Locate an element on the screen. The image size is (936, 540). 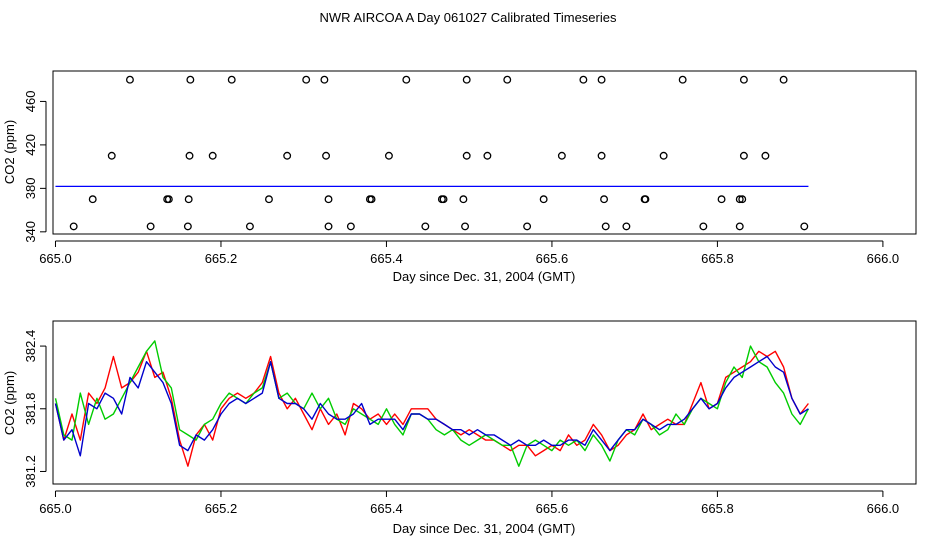
ambient-y-axis-label: CO2 (ppm) is located at coordinates (9, 403).